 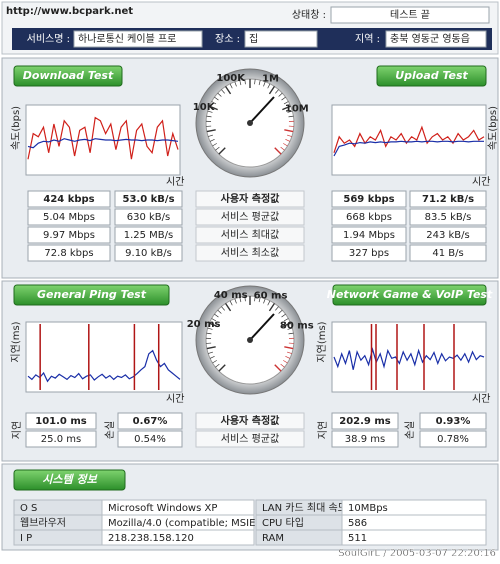 I want to click on service-field, so click(x=138, y=39).